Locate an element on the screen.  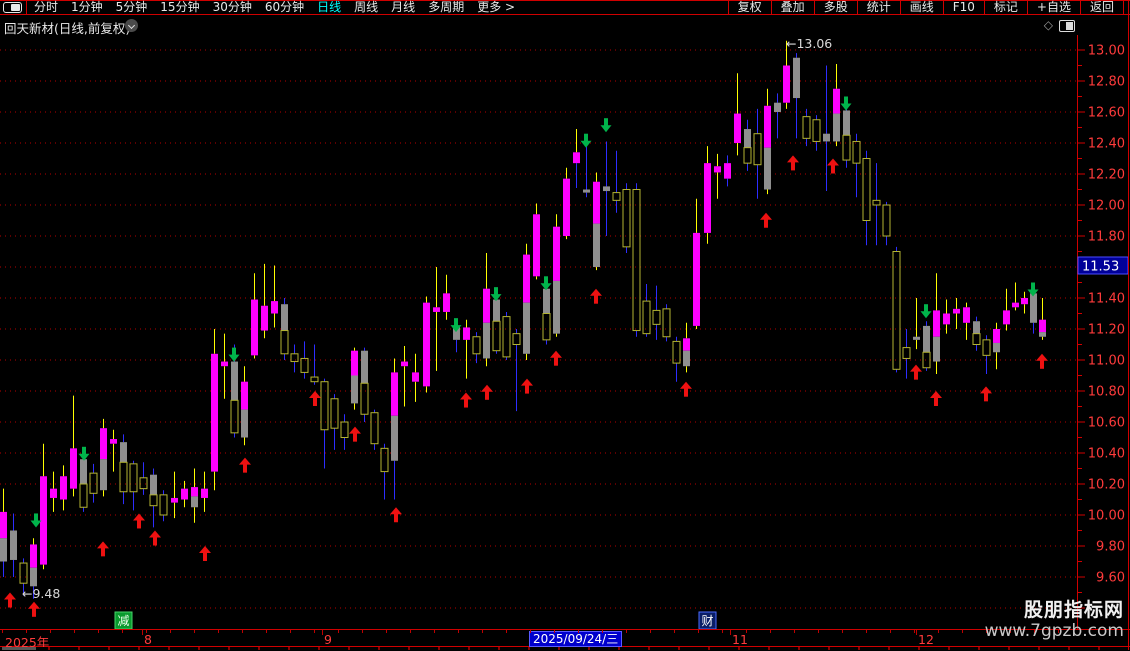
clipped-lower-pane is located at coordinates (565, 648).